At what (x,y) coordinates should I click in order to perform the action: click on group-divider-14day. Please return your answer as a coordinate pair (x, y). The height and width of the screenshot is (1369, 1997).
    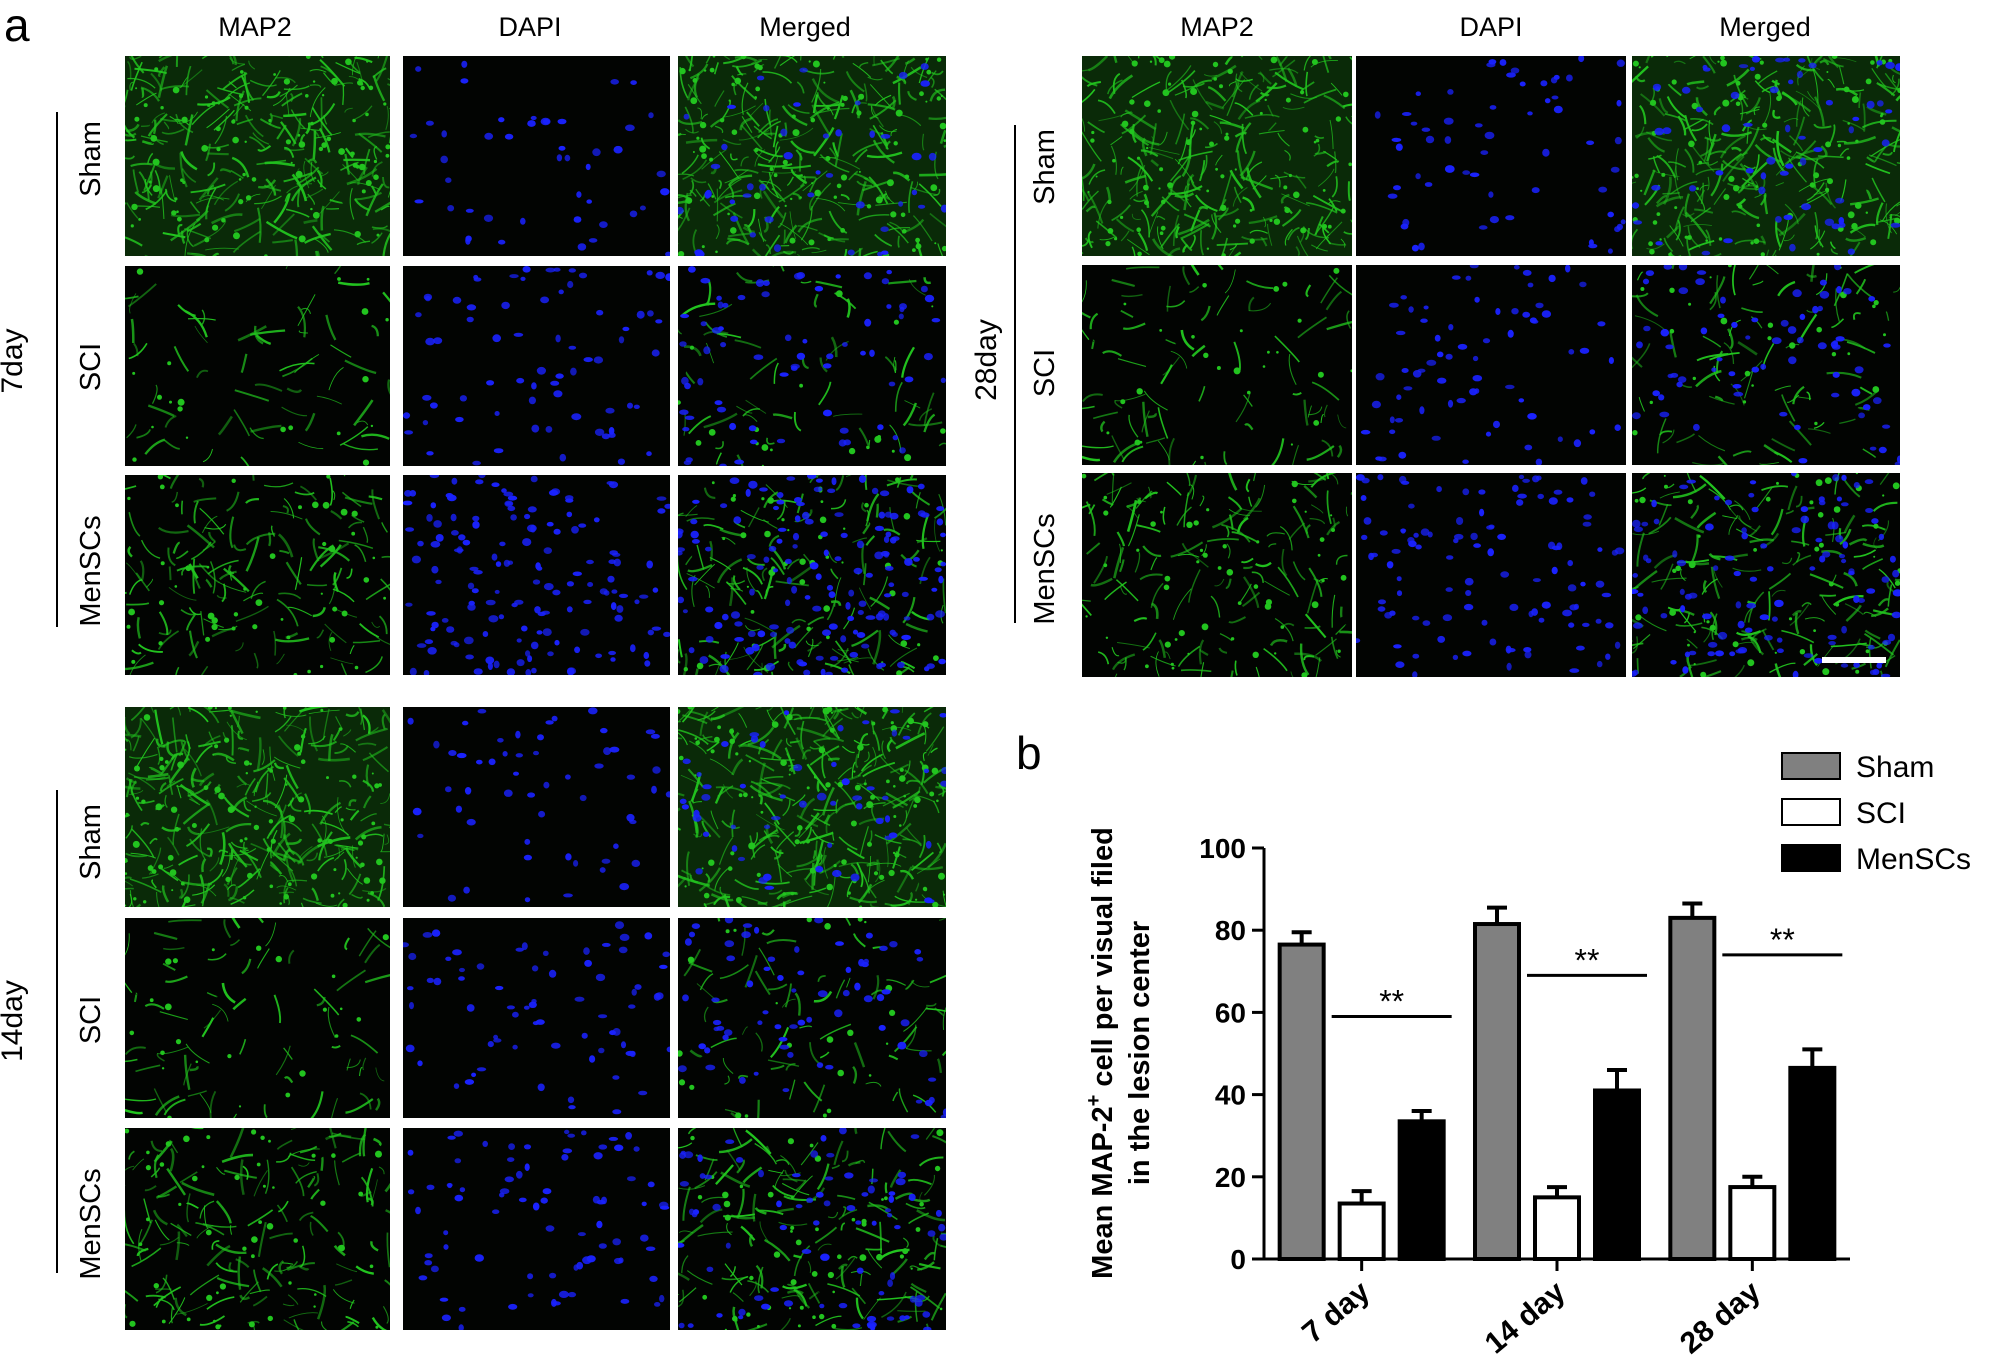
    Looking at the image, I should click on (57, 1031).